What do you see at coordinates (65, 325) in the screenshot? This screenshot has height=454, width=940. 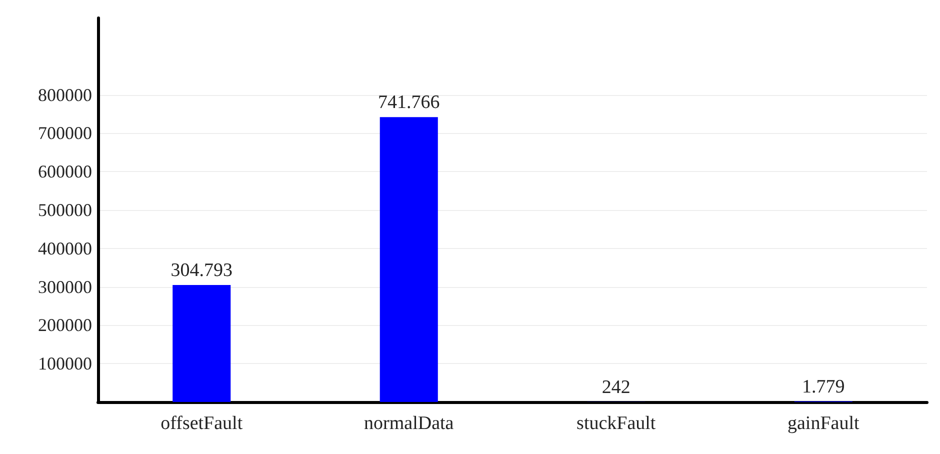 I see `y-tick-label: 200000` at bounding box center [65, 325].